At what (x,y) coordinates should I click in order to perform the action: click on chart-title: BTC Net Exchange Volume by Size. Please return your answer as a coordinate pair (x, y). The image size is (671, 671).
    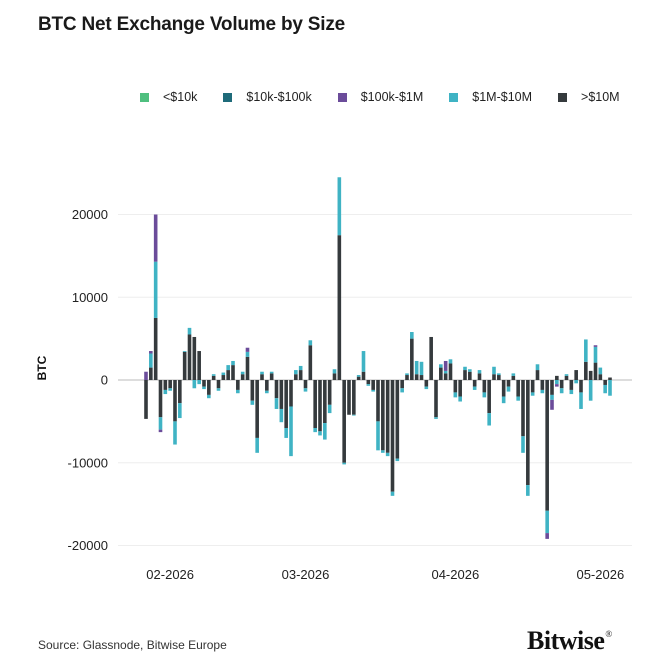
    Looking at the image, I should click on (192, 24).